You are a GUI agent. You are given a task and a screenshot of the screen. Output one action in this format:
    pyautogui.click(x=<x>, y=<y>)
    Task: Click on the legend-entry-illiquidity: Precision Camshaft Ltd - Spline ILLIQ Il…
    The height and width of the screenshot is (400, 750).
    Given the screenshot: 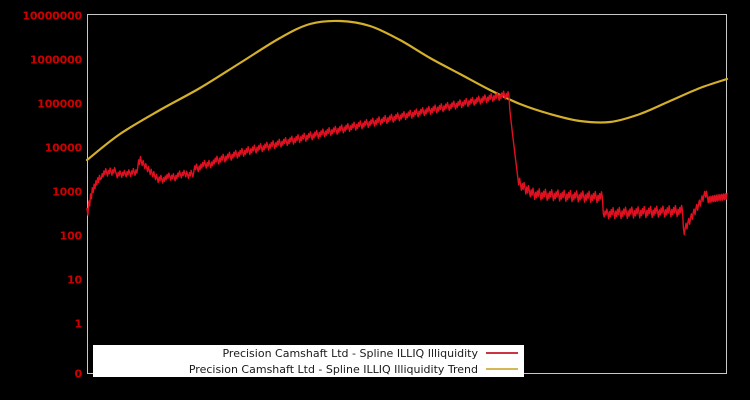 What is the action you would take?
    pyautogui.click(x=308, y=353)
    